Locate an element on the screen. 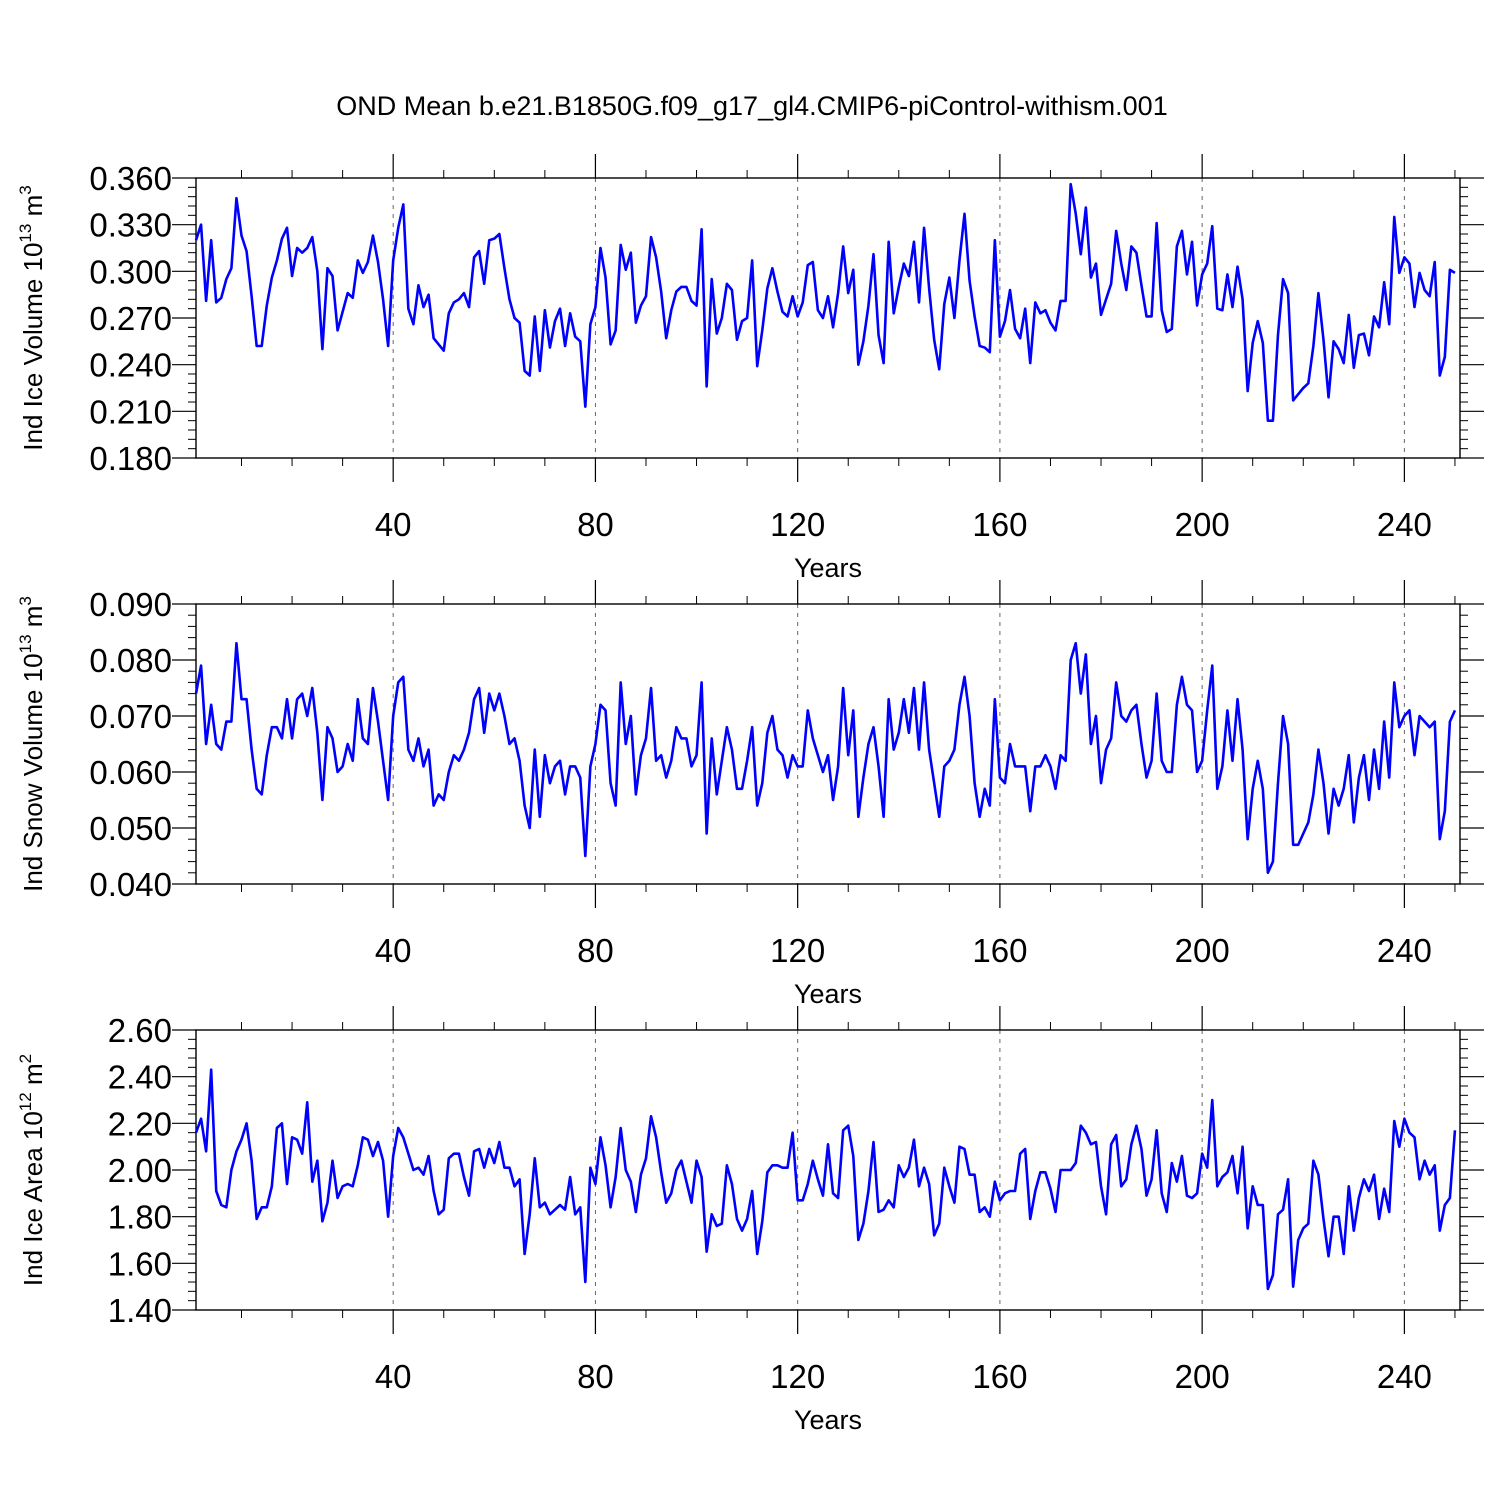 This screenshot has width=1500, height=1500. y-tick-label: 0.240 is located at coordinates (130, 365).